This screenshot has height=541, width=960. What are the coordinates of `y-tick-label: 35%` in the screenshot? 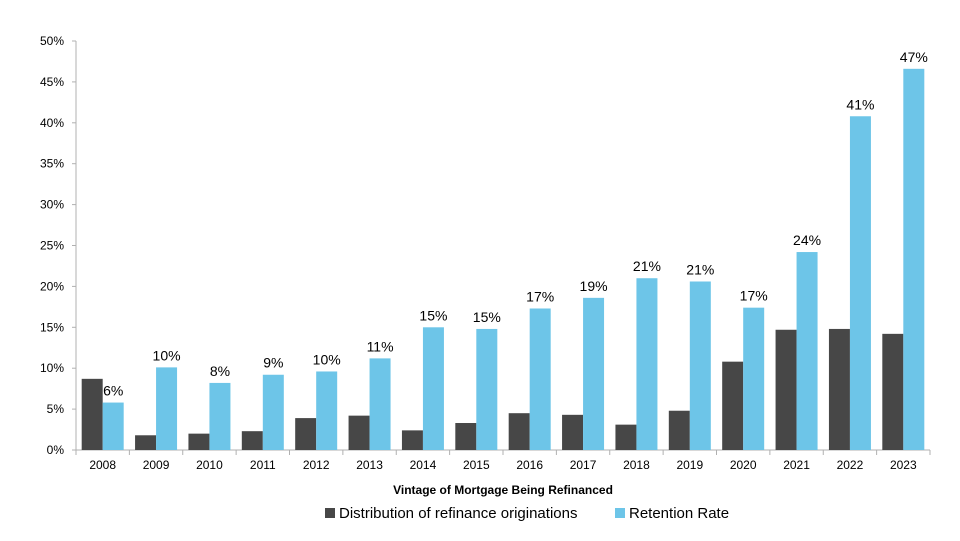 It's located at (52, 164).